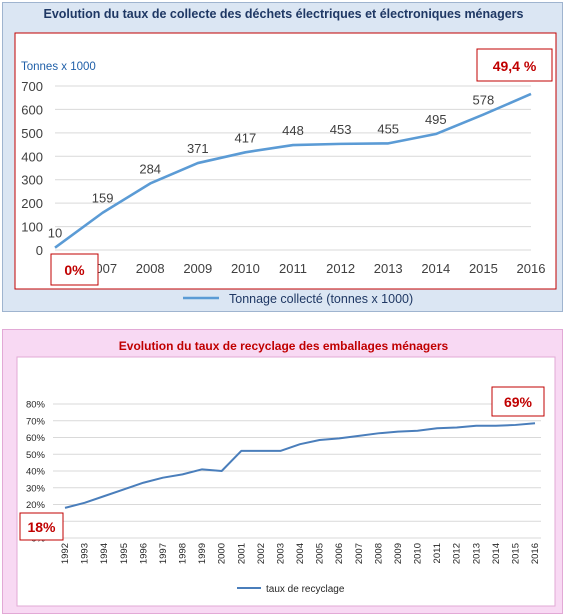  I want to click on annotation-end: 69%, so click(518, 402).